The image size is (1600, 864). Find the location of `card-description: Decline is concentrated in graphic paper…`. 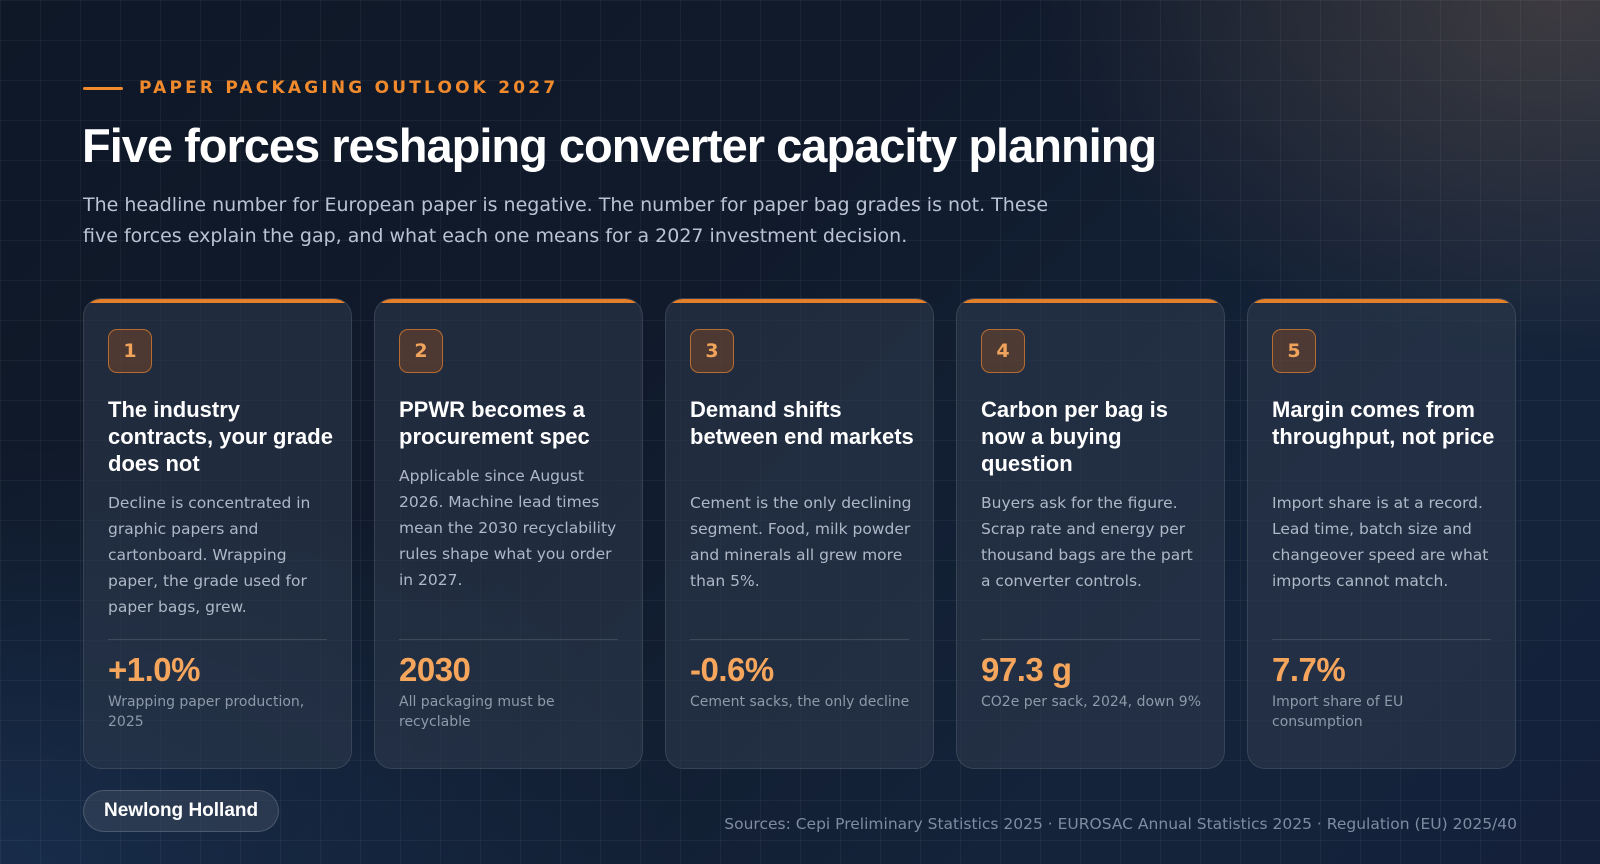

card-description: Decline is concentrated in graphic paper… is located at coordinates (209, 555).